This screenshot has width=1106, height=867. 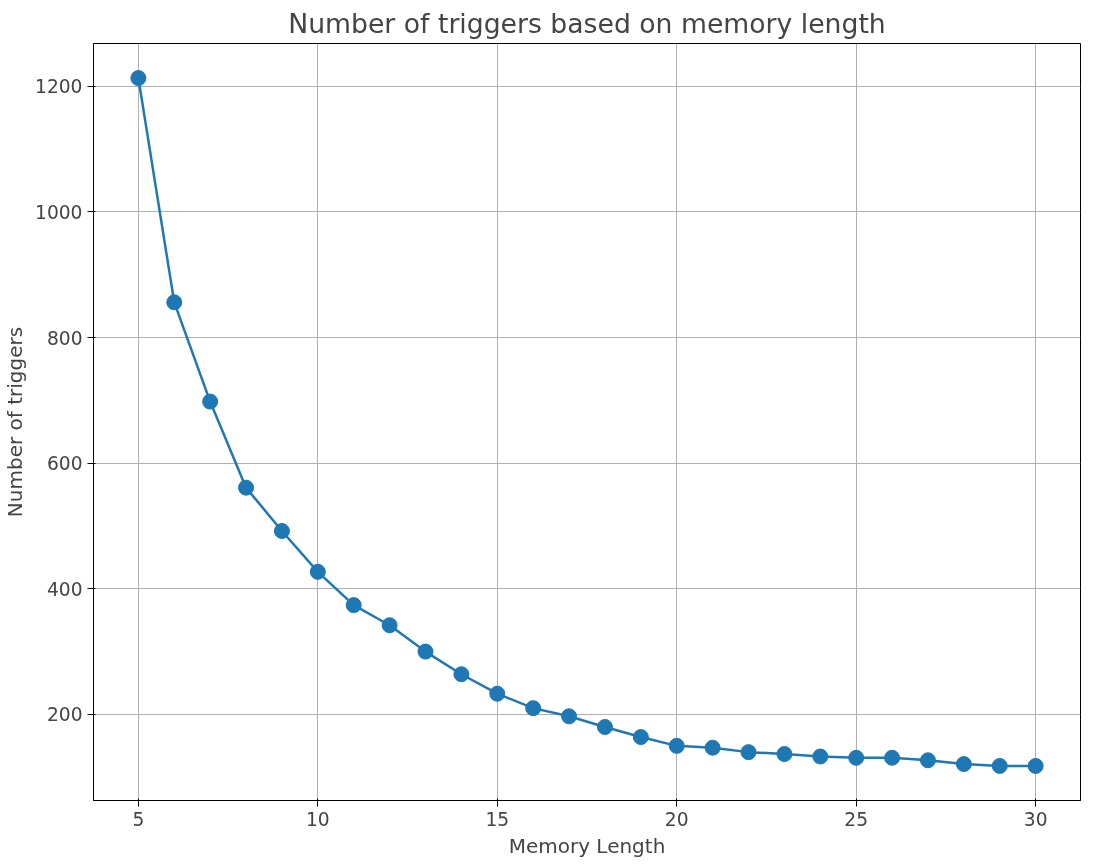 What do you see at coordinates (587, 845) in the screenshot?
I see `x-axis-title: Memory Length` at bounding box center [587, 845].